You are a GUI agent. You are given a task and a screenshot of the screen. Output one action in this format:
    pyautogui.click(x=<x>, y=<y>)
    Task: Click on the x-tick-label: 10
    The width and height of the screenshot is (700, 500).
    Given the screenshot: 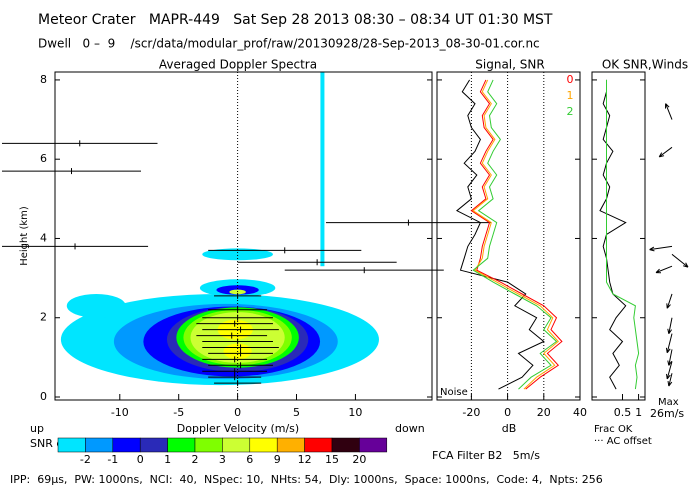 What is the action you would take?
    pyautogui.click(x=355, y=412)
    